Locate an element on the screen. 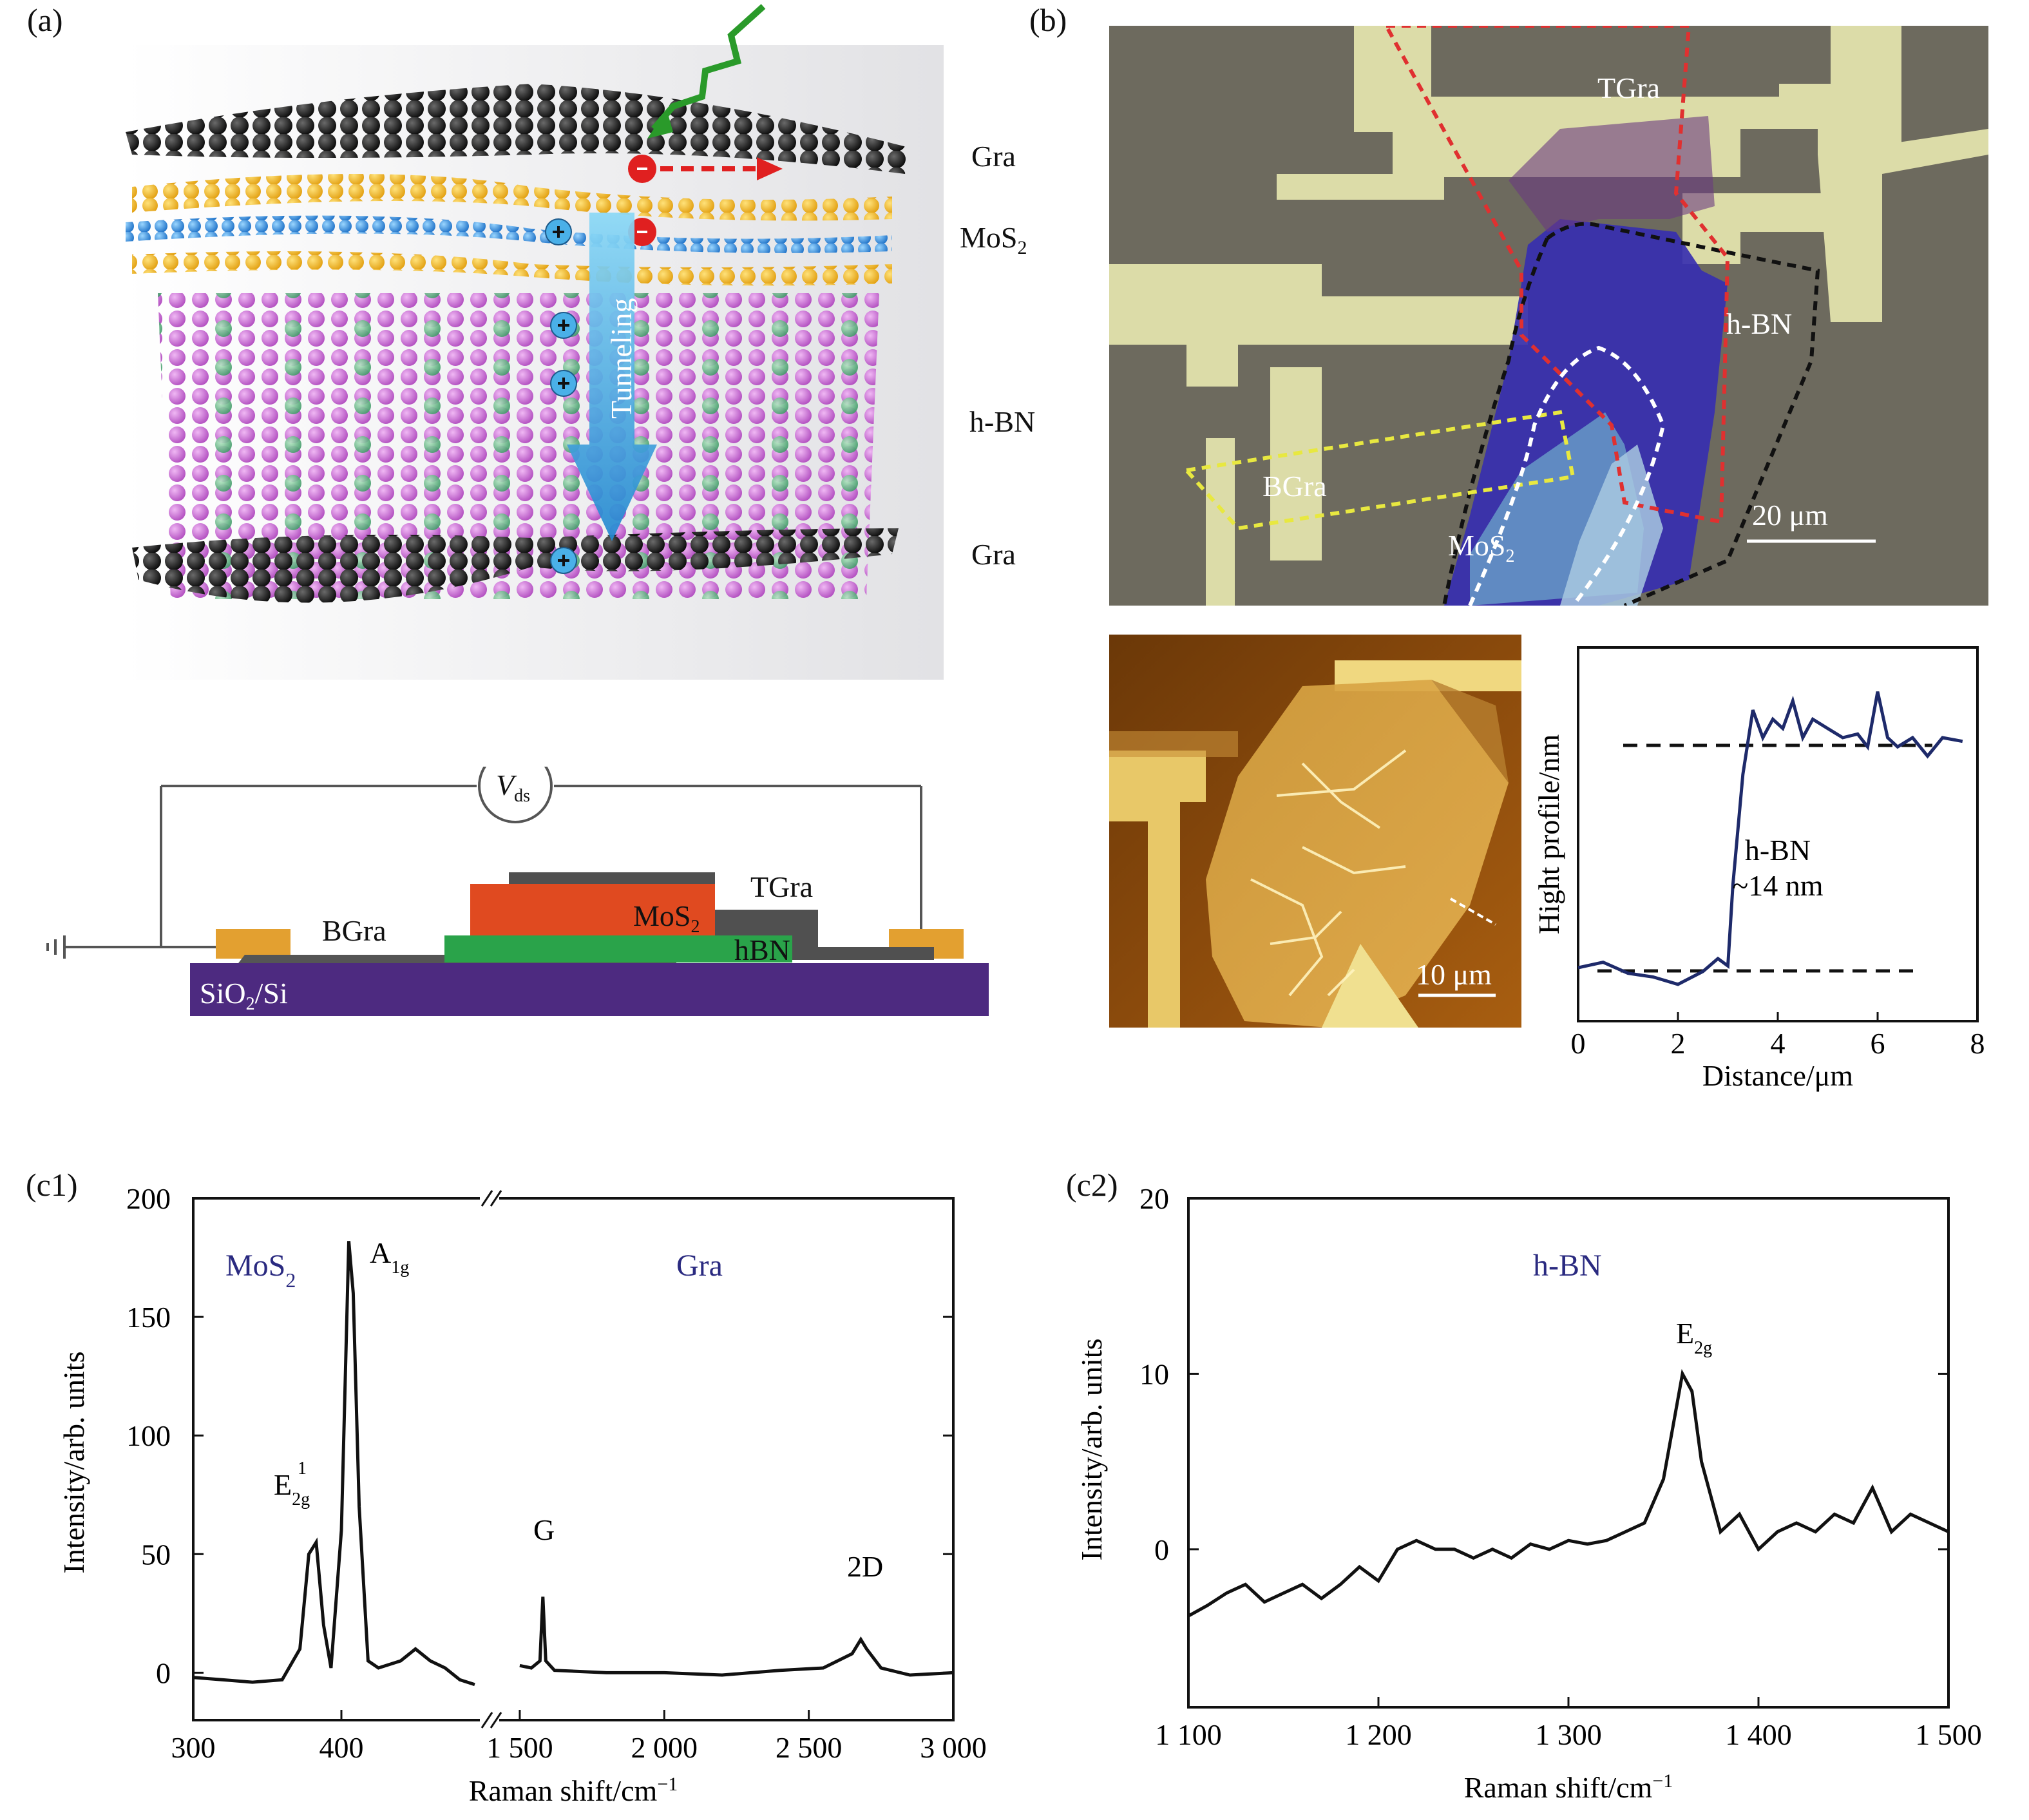 The image size is (2029, 1820). c1-ytick-label: 50 is located at coordinates (156, 1555).